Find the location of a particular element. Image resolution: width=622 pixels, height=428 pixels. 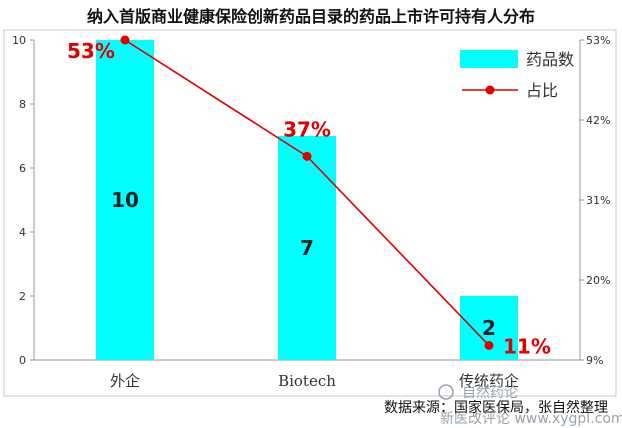

y-right-tick-label: 9% is located at coordinates (594, 360).